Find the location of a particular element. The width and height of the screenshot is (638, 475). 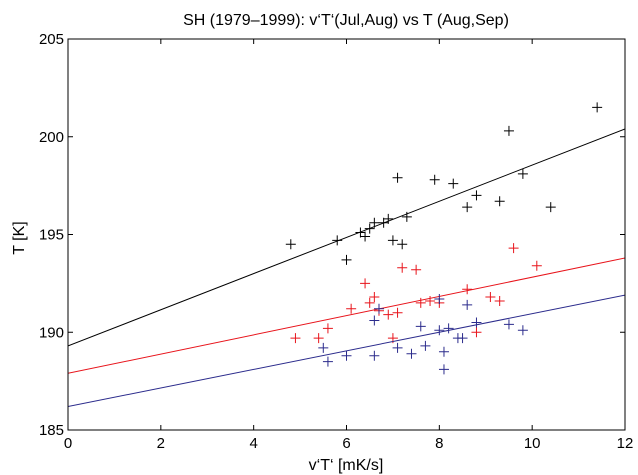

x-tick-label-0: 0 is located at coordinates (68, 443).